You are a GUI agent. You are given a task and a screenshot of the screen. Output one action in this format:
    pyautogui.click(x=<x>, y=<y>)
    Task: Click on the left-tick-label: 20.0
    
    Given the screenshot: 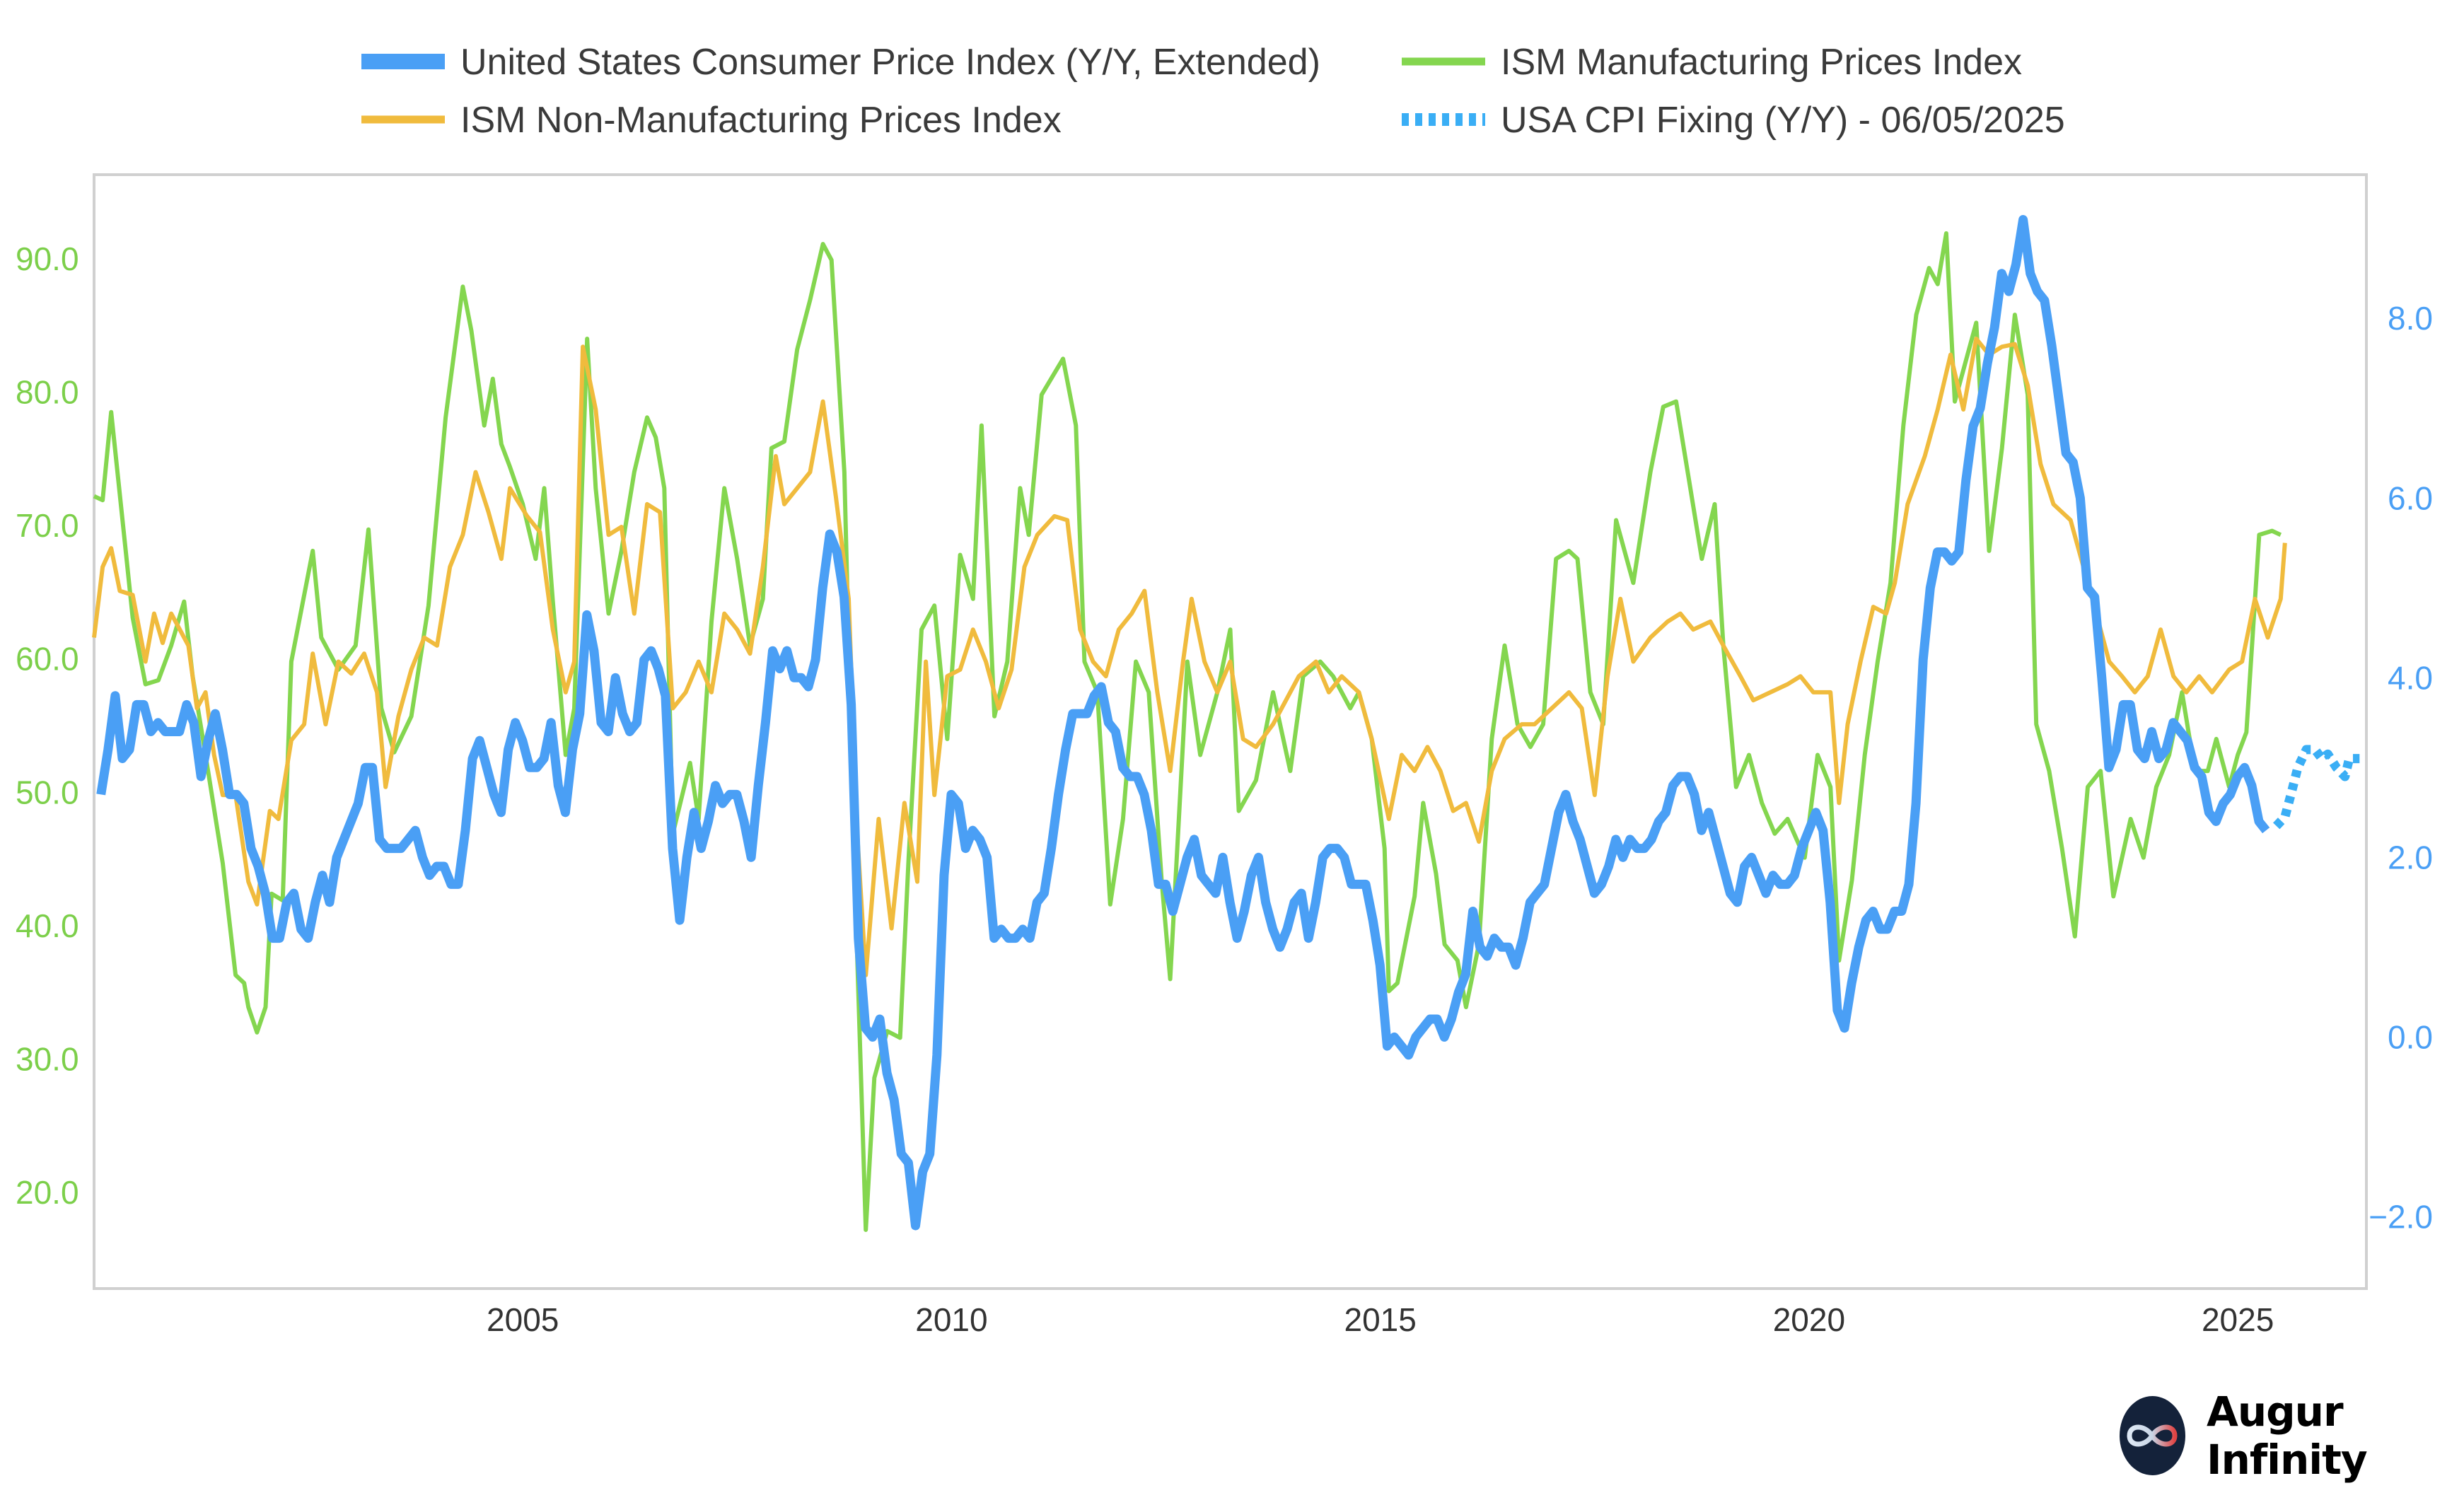 What is the action you would take?
    pyautogui.click(x=47, y=1193)
    